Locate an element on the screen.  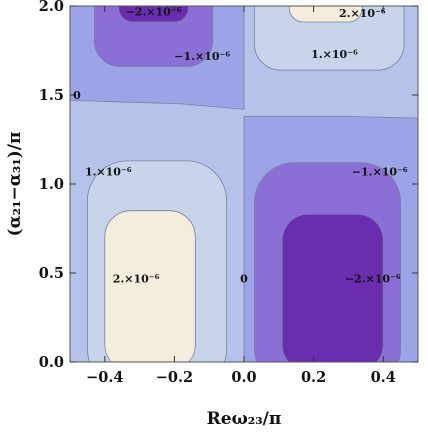
region-minus2-upper-left is located at coordinates (153, 14).